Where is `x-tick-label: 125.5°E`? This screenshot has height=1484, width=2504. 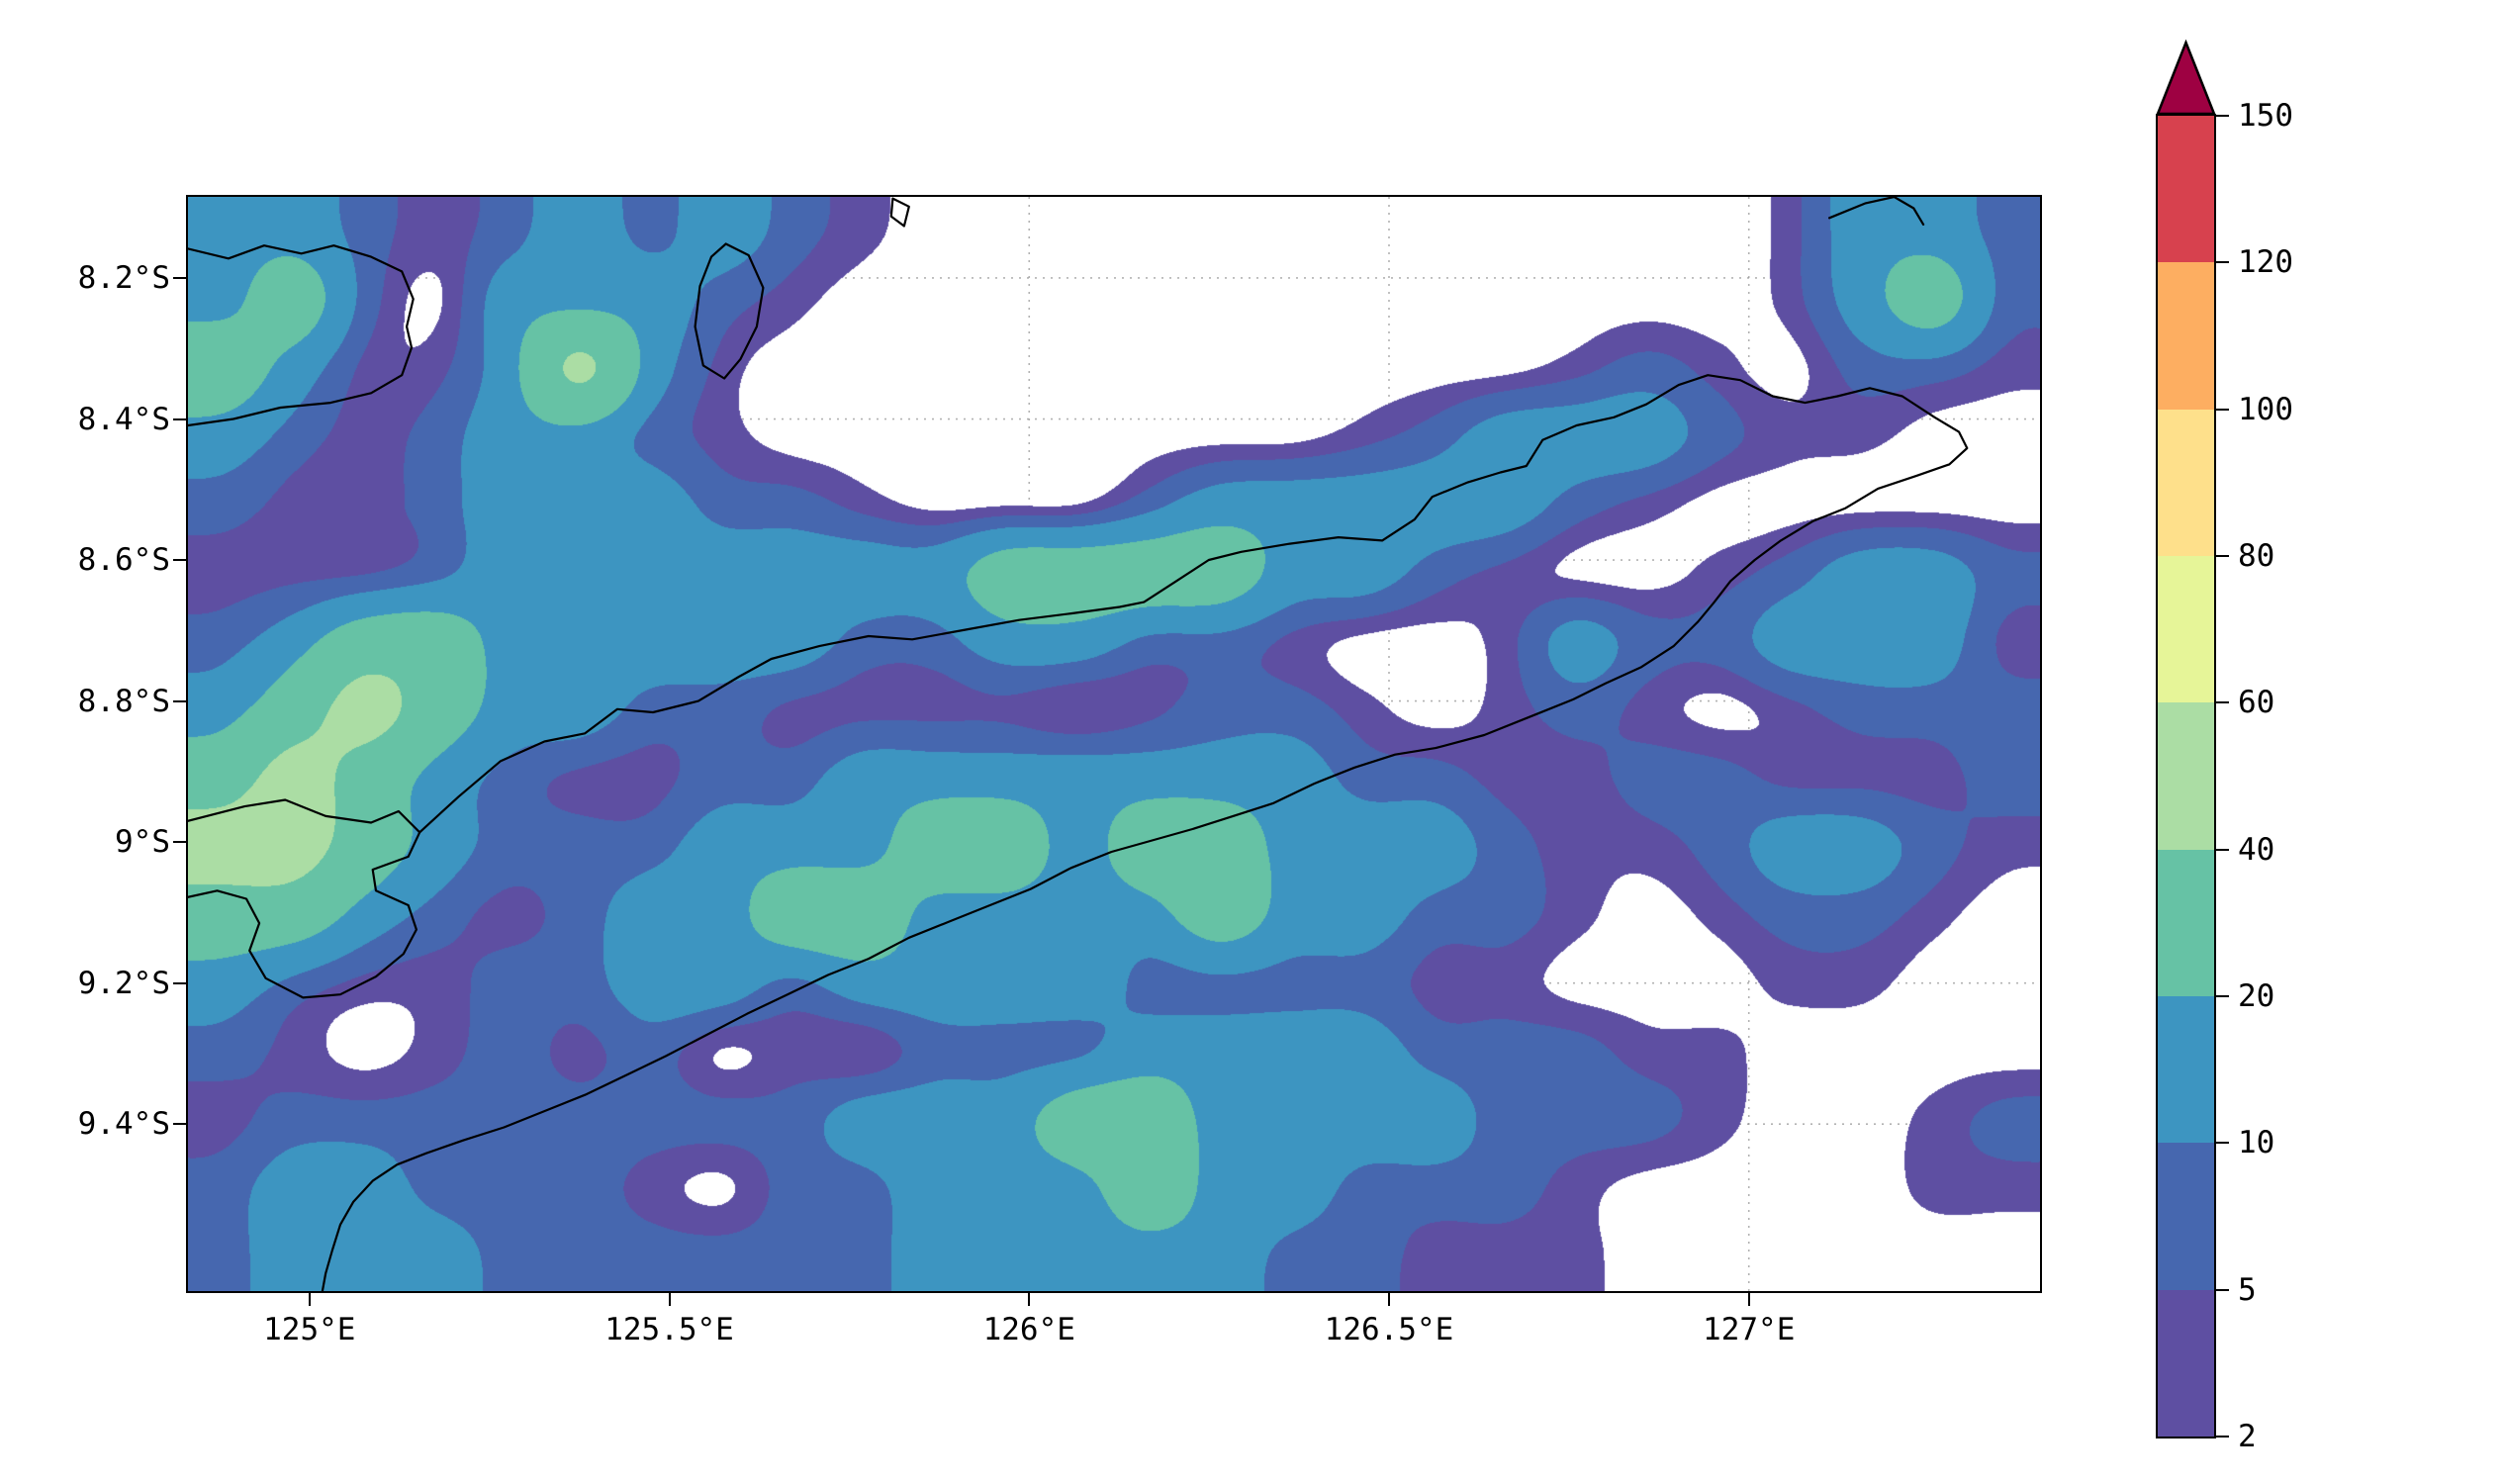 x-tick-label: 125.5°E is located at coordinates (669, 1329).